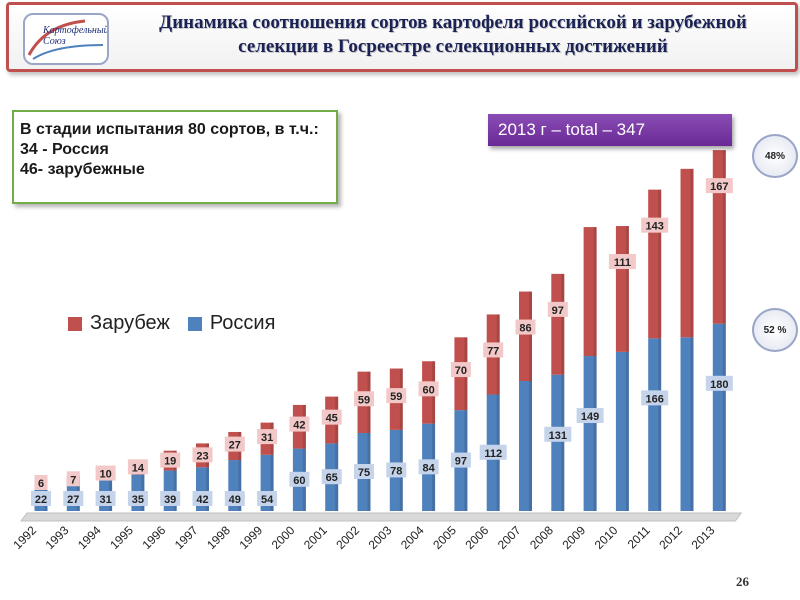 The width and height of the screenshot is (800, 600). I want to click on label-bg-russia-1999, so click(267, 498).